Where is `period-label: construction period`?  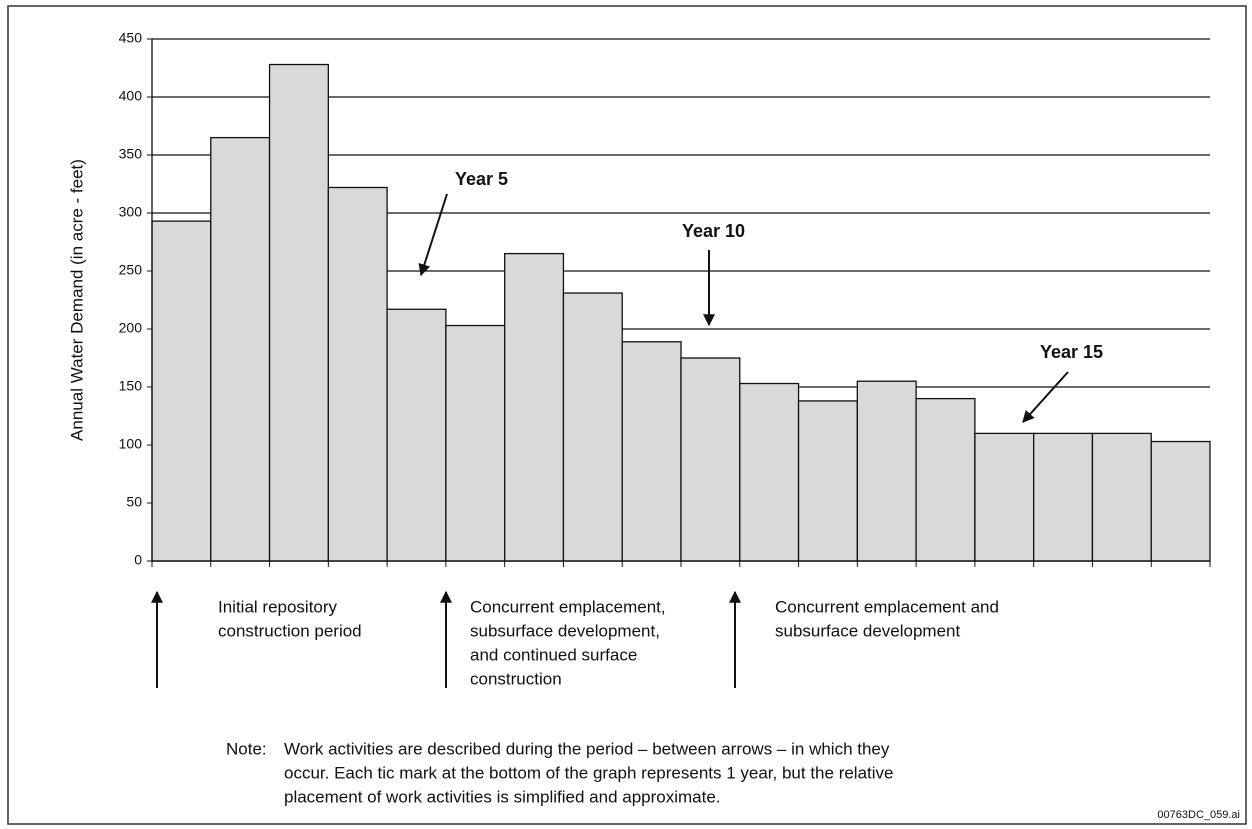 period-label: construction period is located at coordinates (290, 630).